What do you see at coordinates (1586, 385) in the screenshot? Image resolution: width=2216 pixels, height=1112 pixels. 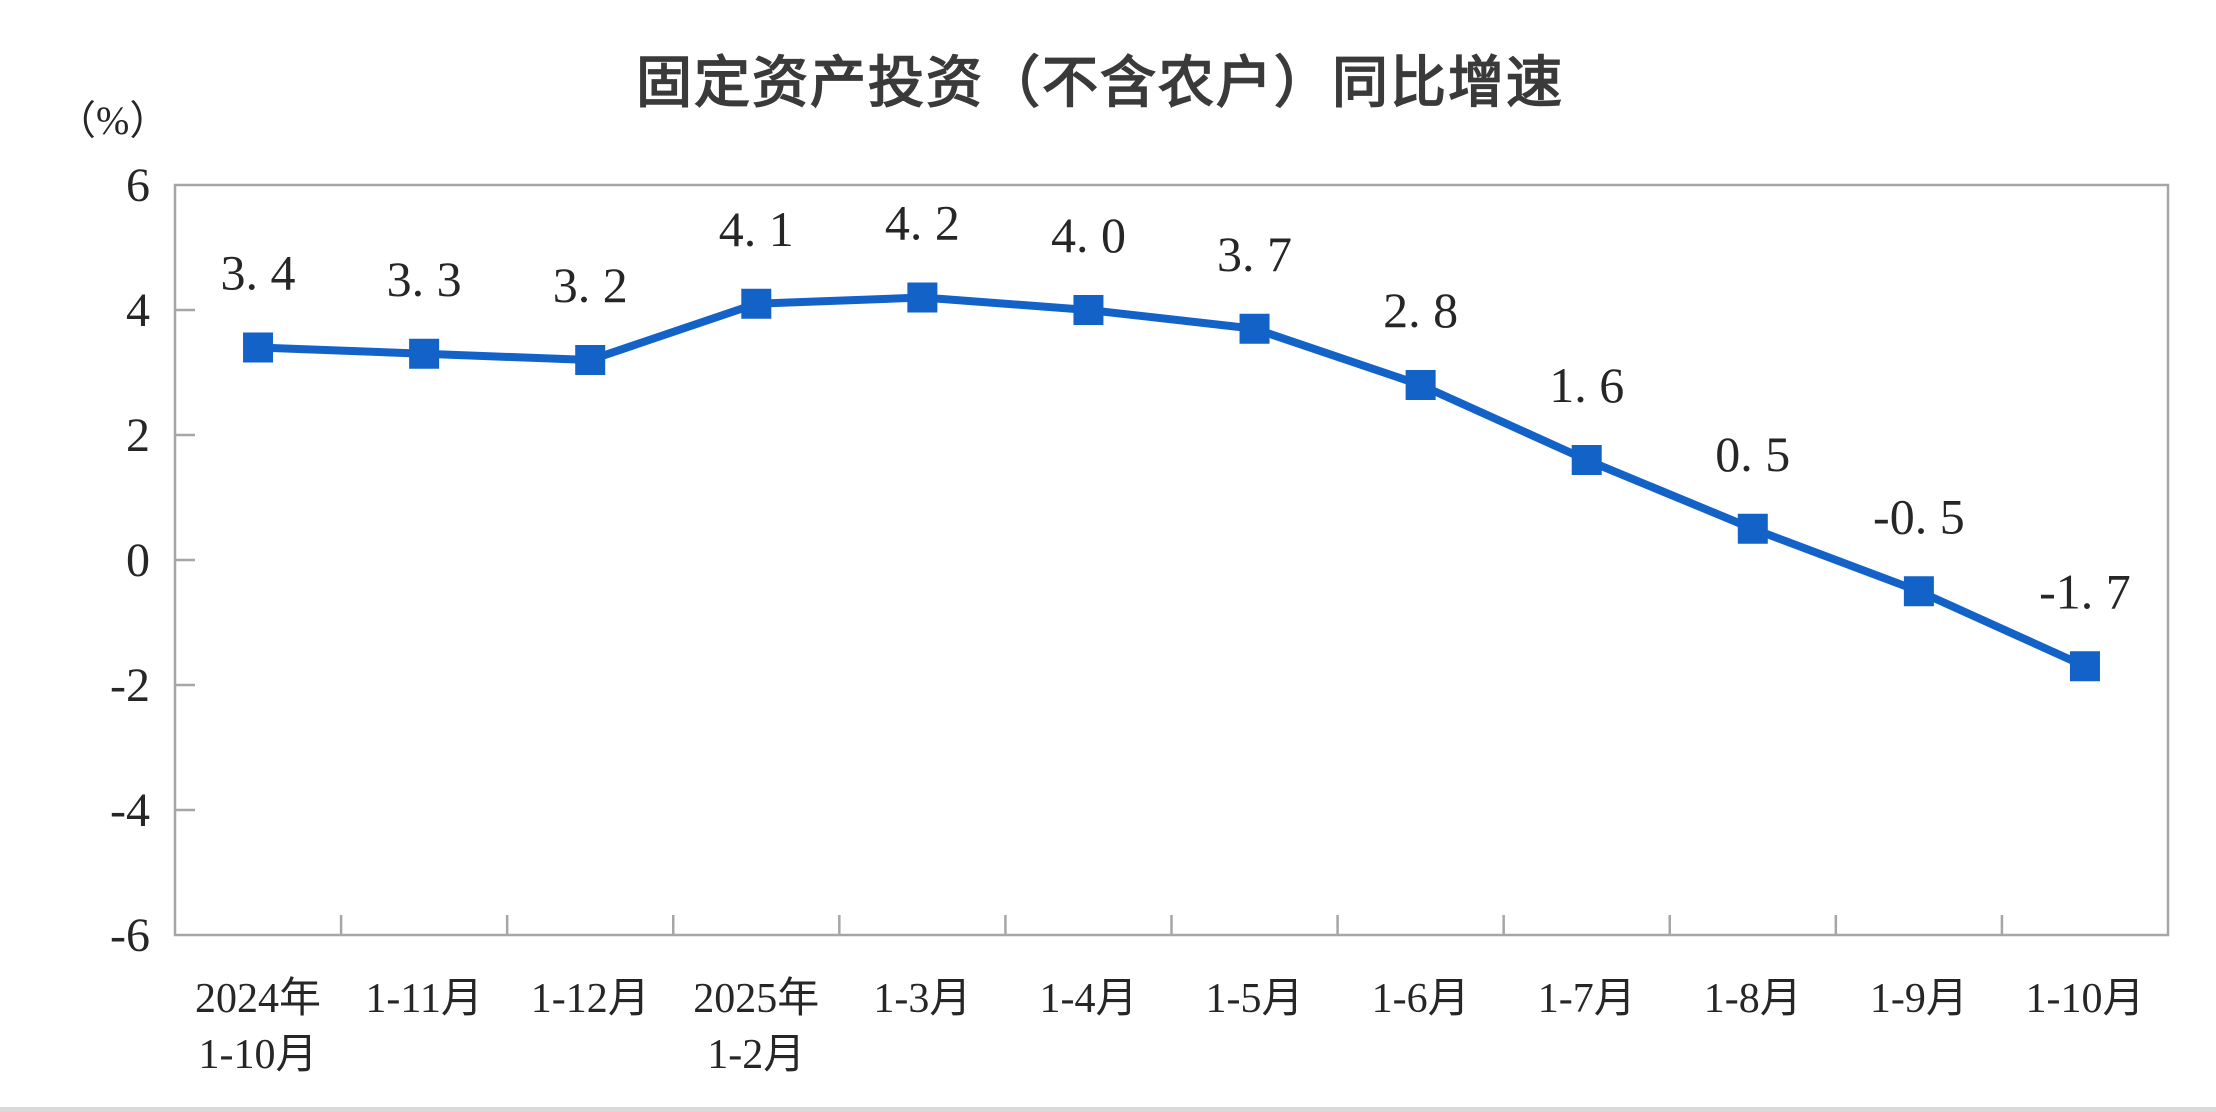 I see `data-point-label: 1. 6` at bounding box center [1586, 385].